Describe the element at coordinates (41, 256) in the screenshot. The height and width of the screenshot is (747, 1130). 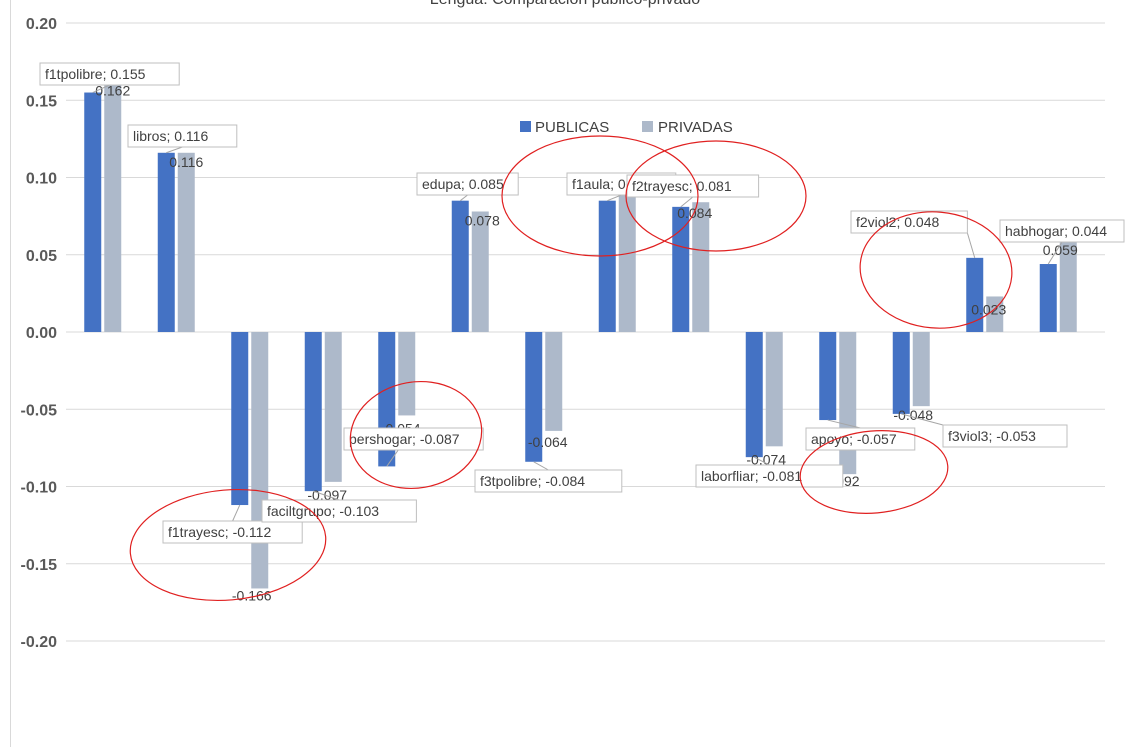
I see `y-tick-label: 0.05` at that location.